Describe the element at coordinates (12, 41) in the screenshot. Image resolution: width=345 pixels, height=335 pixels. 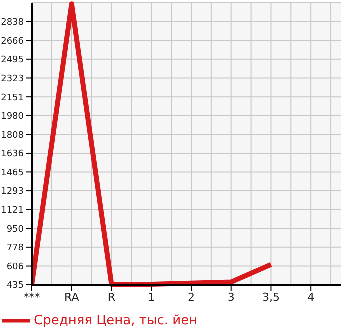
I see `y-tick-label: 2666` at that location.